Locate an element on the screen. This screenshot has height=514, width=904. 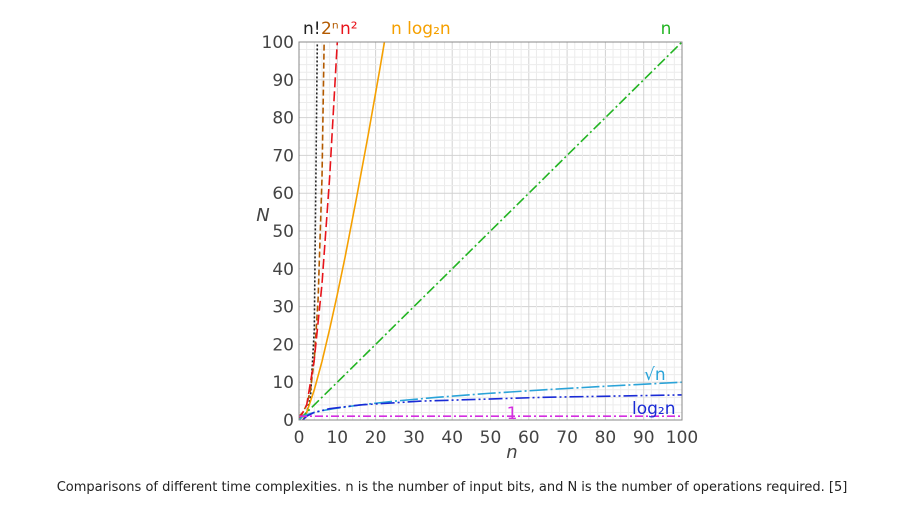
series-line-quadratic is located at coordinates (319, 231).